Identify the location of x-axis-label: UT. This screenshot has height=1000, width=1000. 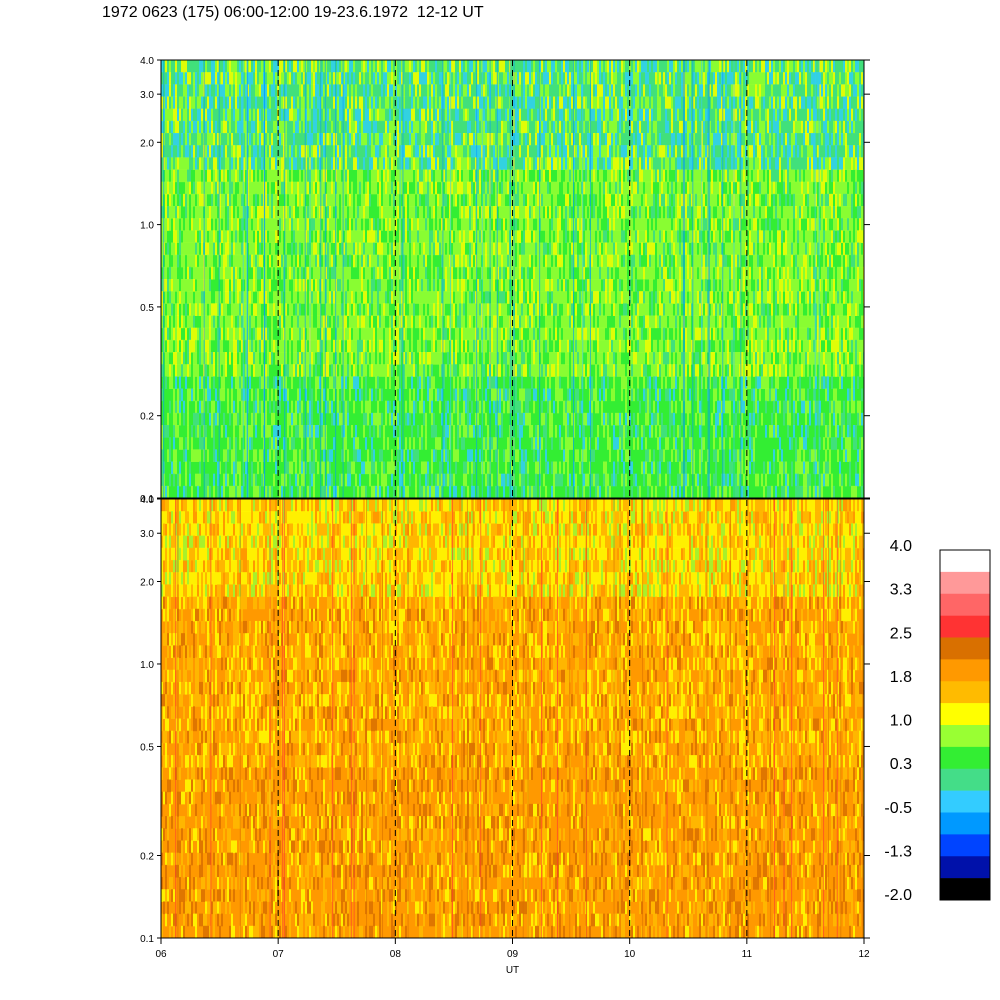
(512, 970).